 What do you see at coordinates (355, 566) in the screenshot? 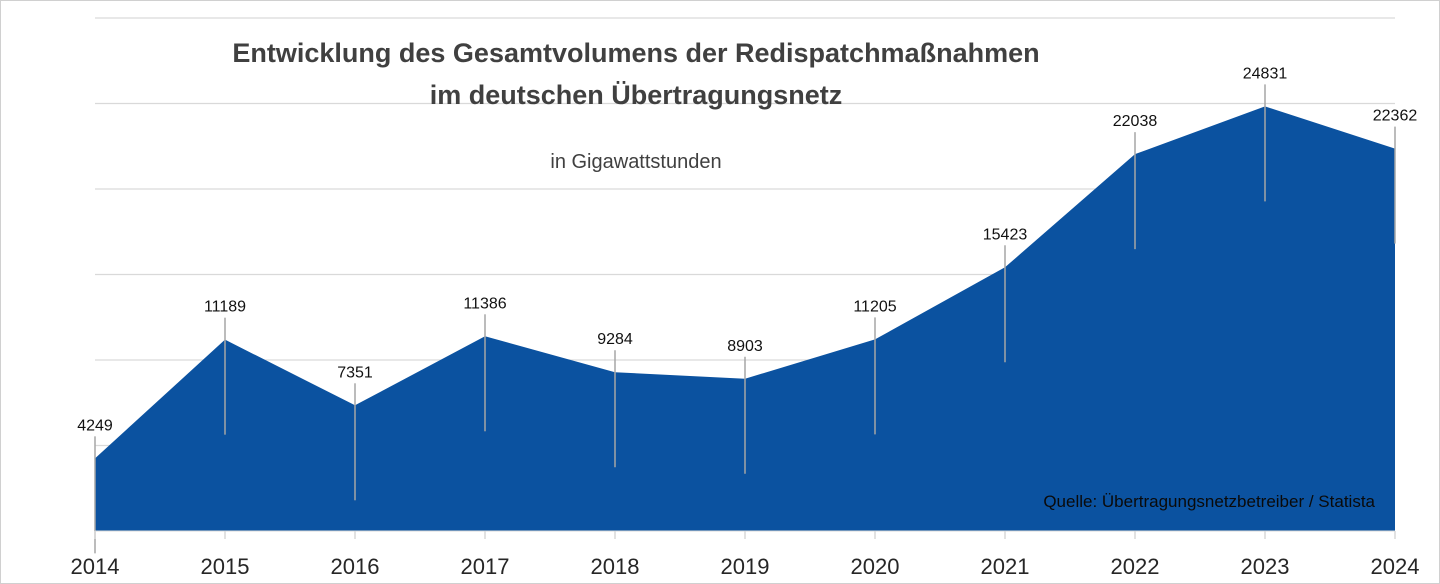
I see `x-tick-label-2016: 2016` at bounding box center [355, 566].